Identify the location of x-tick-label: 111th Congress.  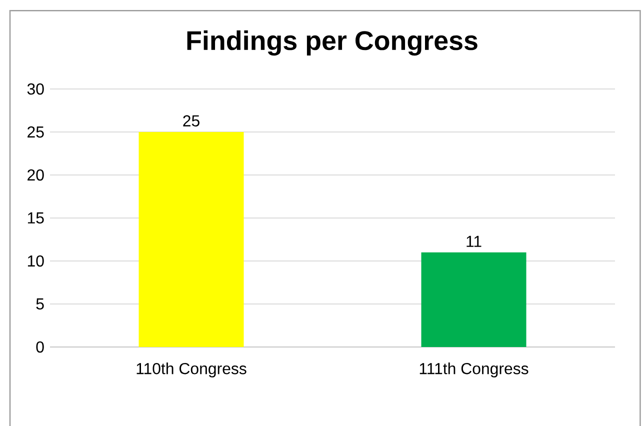
(474, 370).